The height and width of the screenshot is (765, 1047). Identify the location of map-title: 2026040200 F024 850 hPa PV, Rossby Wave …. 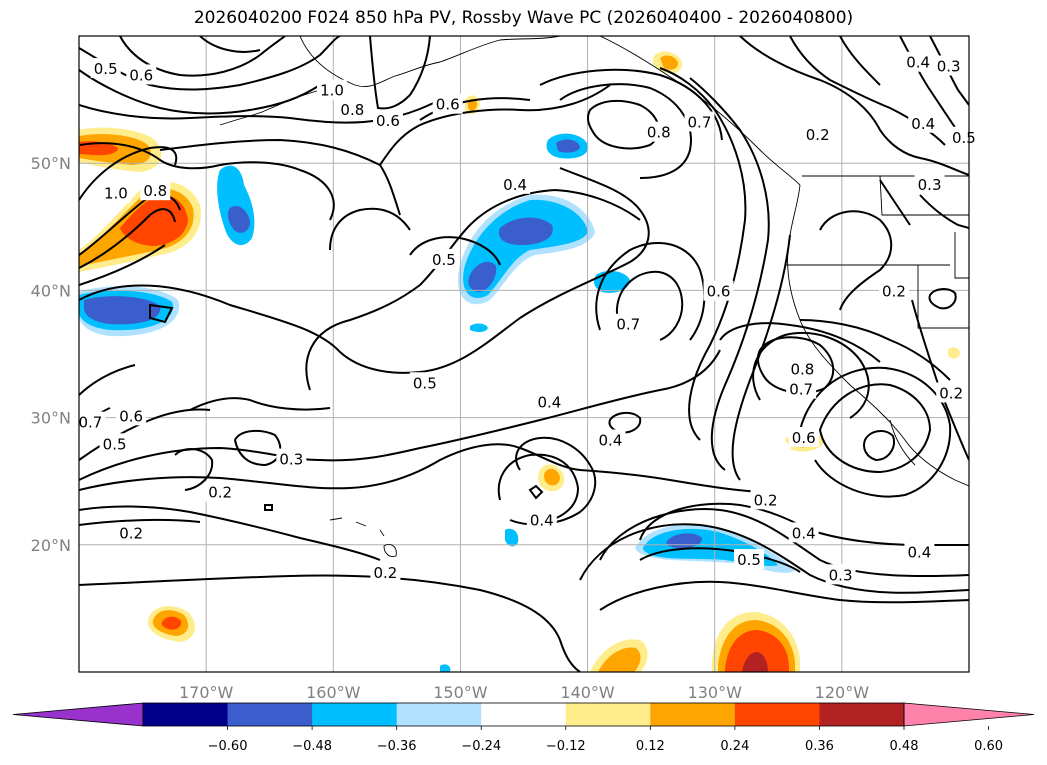
(523, 18).